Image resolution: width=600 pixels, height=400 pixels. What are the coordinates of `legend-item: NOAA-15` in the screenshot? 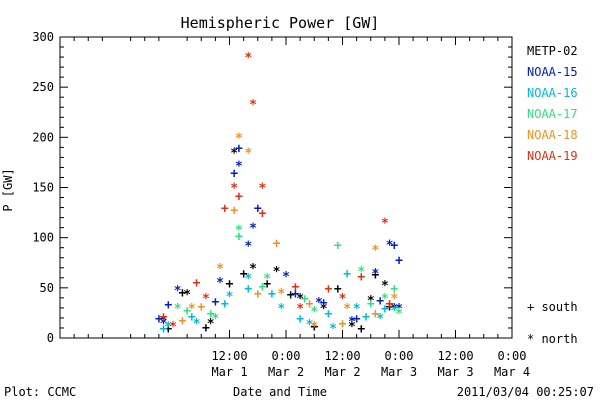 It's located at (552, 72).